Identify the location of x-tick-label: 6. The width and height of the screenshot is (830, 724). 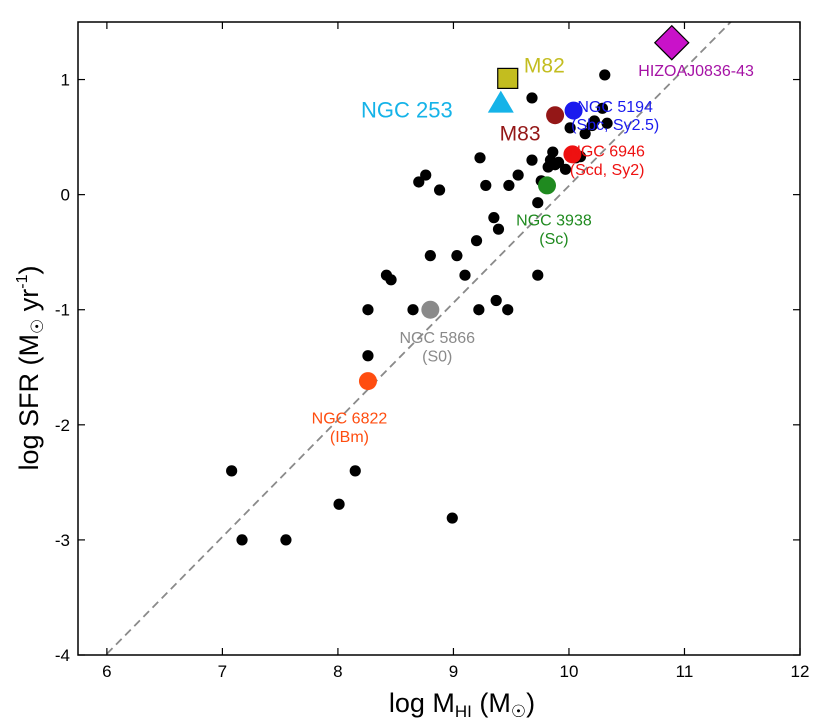
(106, 671).